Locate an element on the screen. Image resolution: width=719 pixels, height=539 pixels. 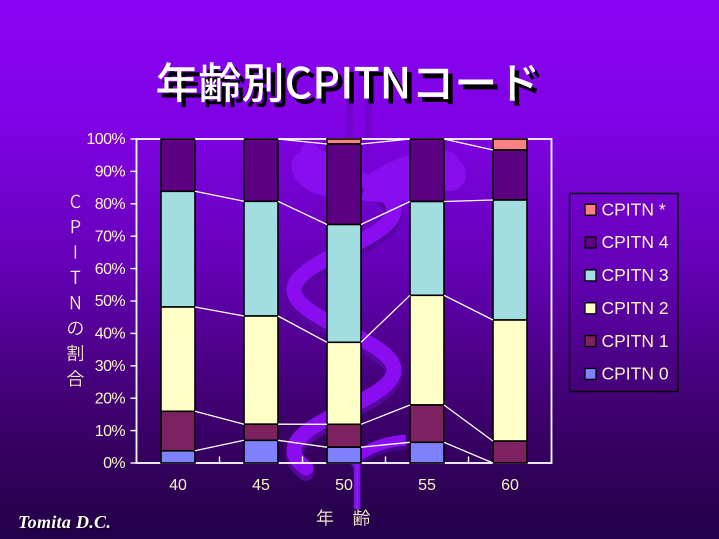
svg-text: 50% is located at coordinates (110, 301).